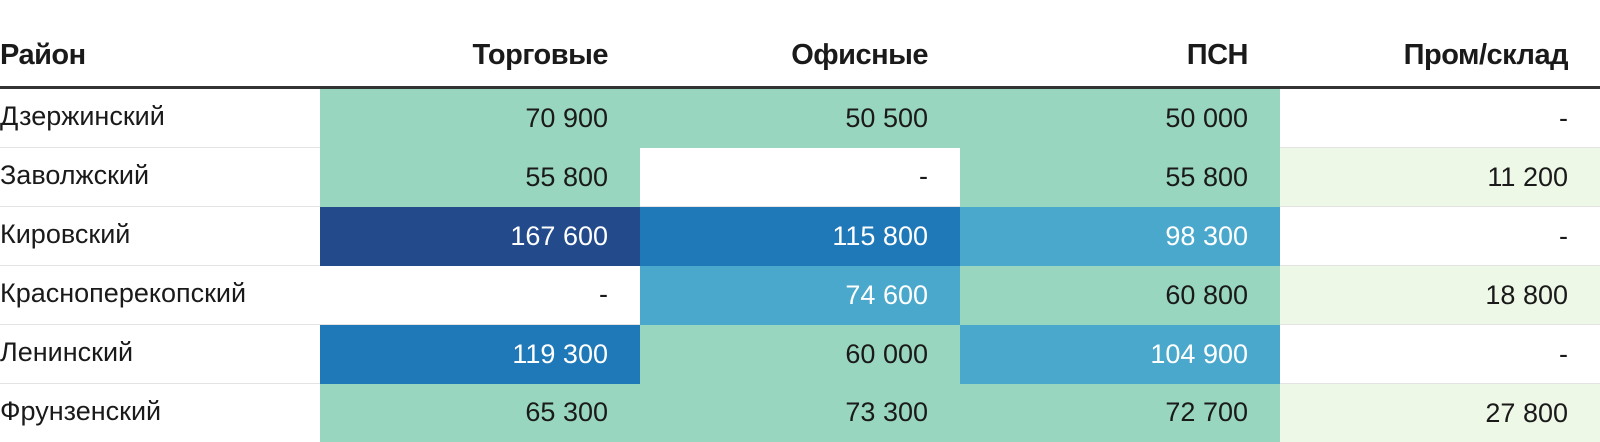  I want to click on row-label-district: Кировский, so click(160, 236).